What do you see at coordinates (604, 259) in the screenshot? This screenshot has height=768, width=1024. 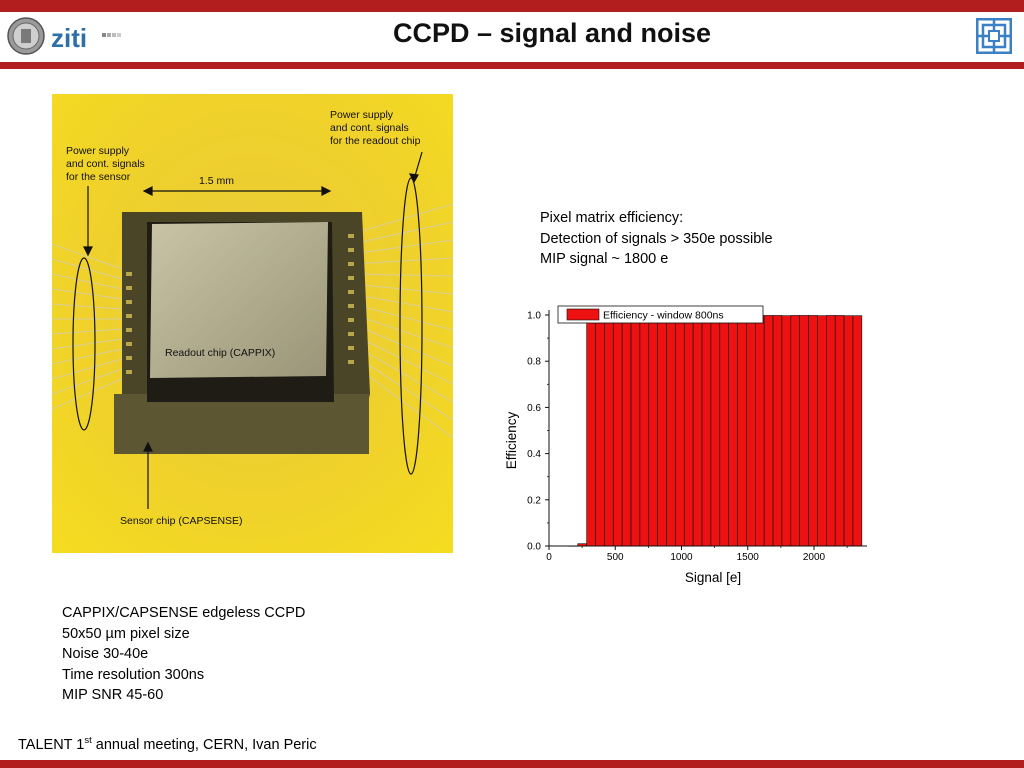 I see `info-line: MIP signal ~ 1800 e` at bounding box center [604, 259].